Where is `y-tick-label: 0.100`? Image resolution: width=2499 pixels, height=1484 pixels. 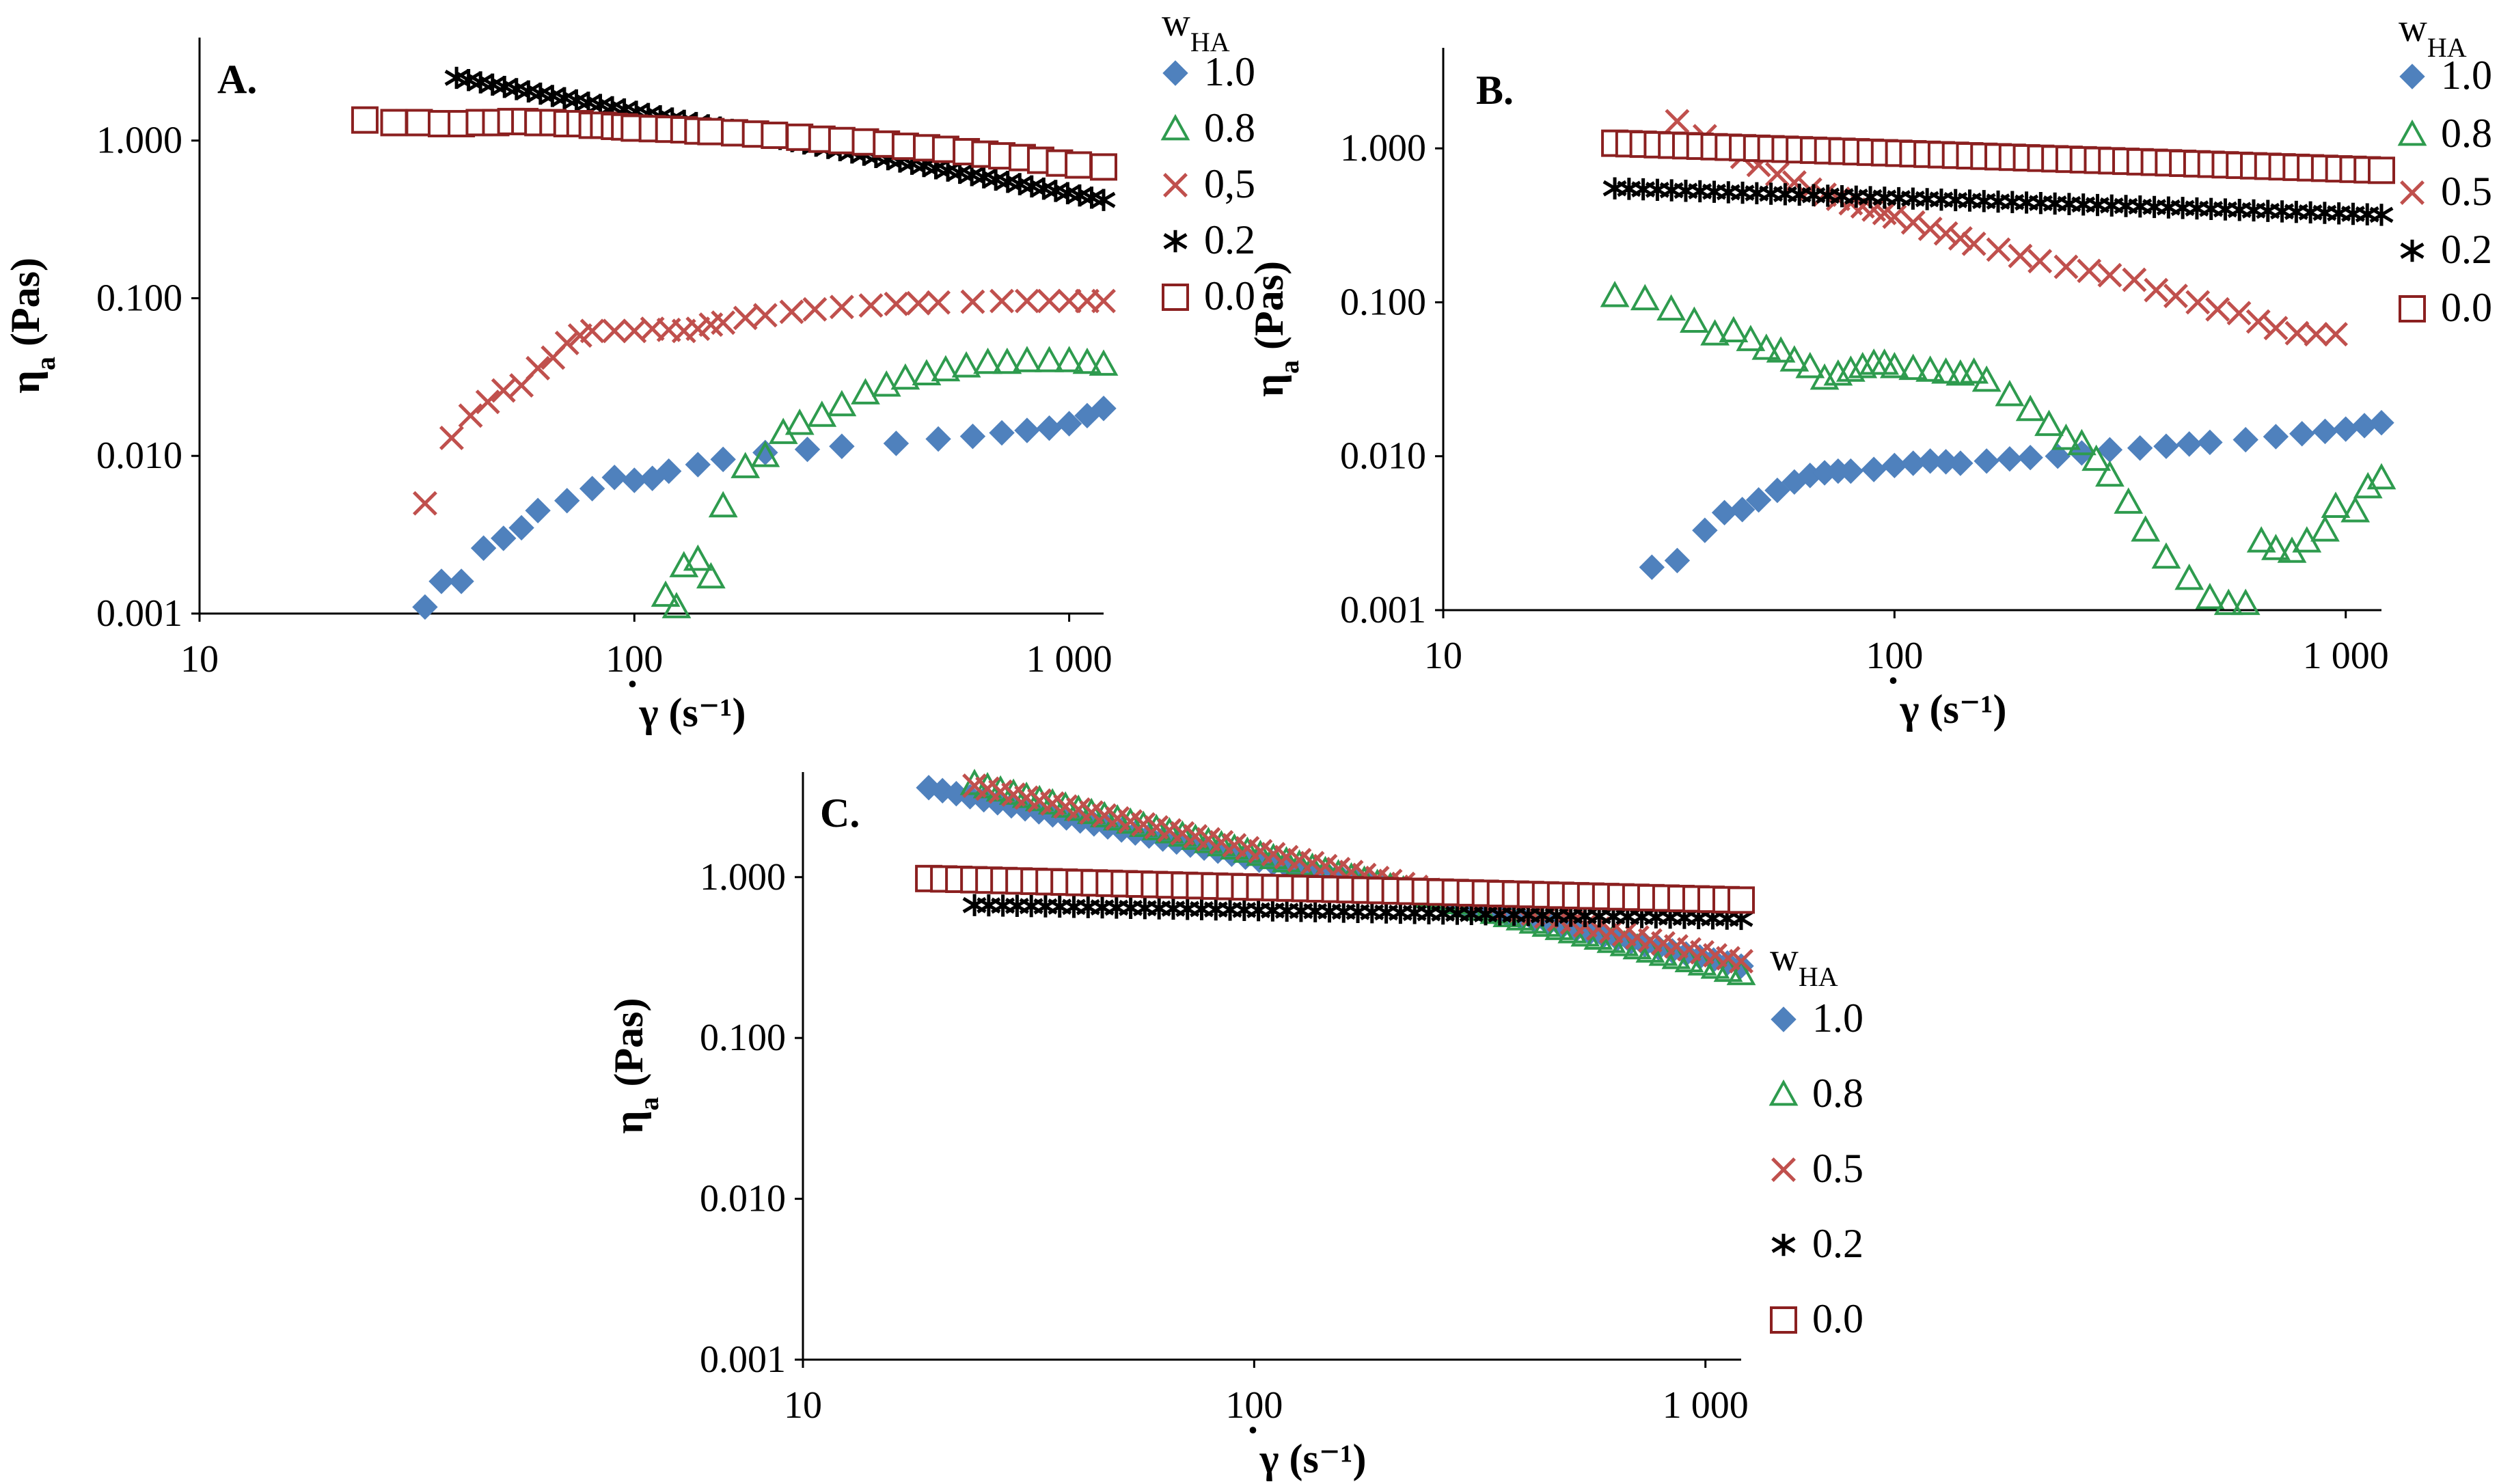 y-tick-label: 0.100 is located at coordinates (1383, 302).